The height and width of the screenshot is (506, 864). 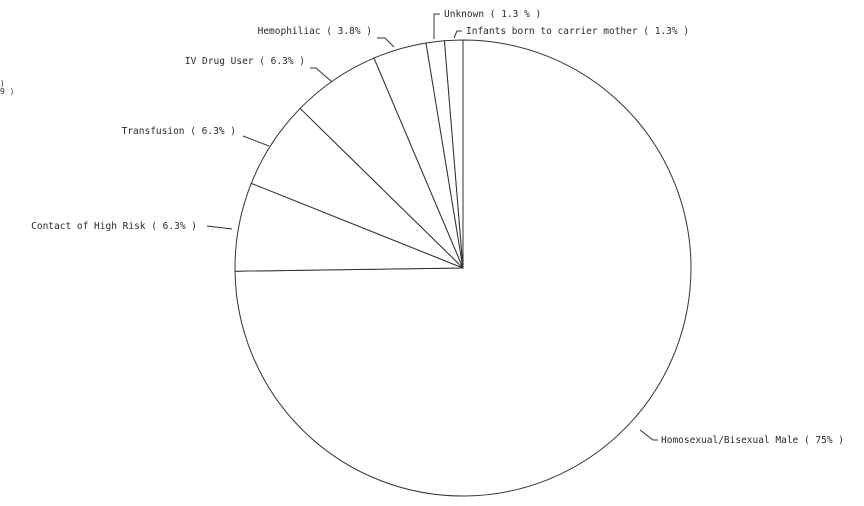 What do you see at coordinates (577, 31) in the screenshot?
I see `slice-label: Infants born to carrier mother ( 1.3% )` at bounding box center [577, 31].